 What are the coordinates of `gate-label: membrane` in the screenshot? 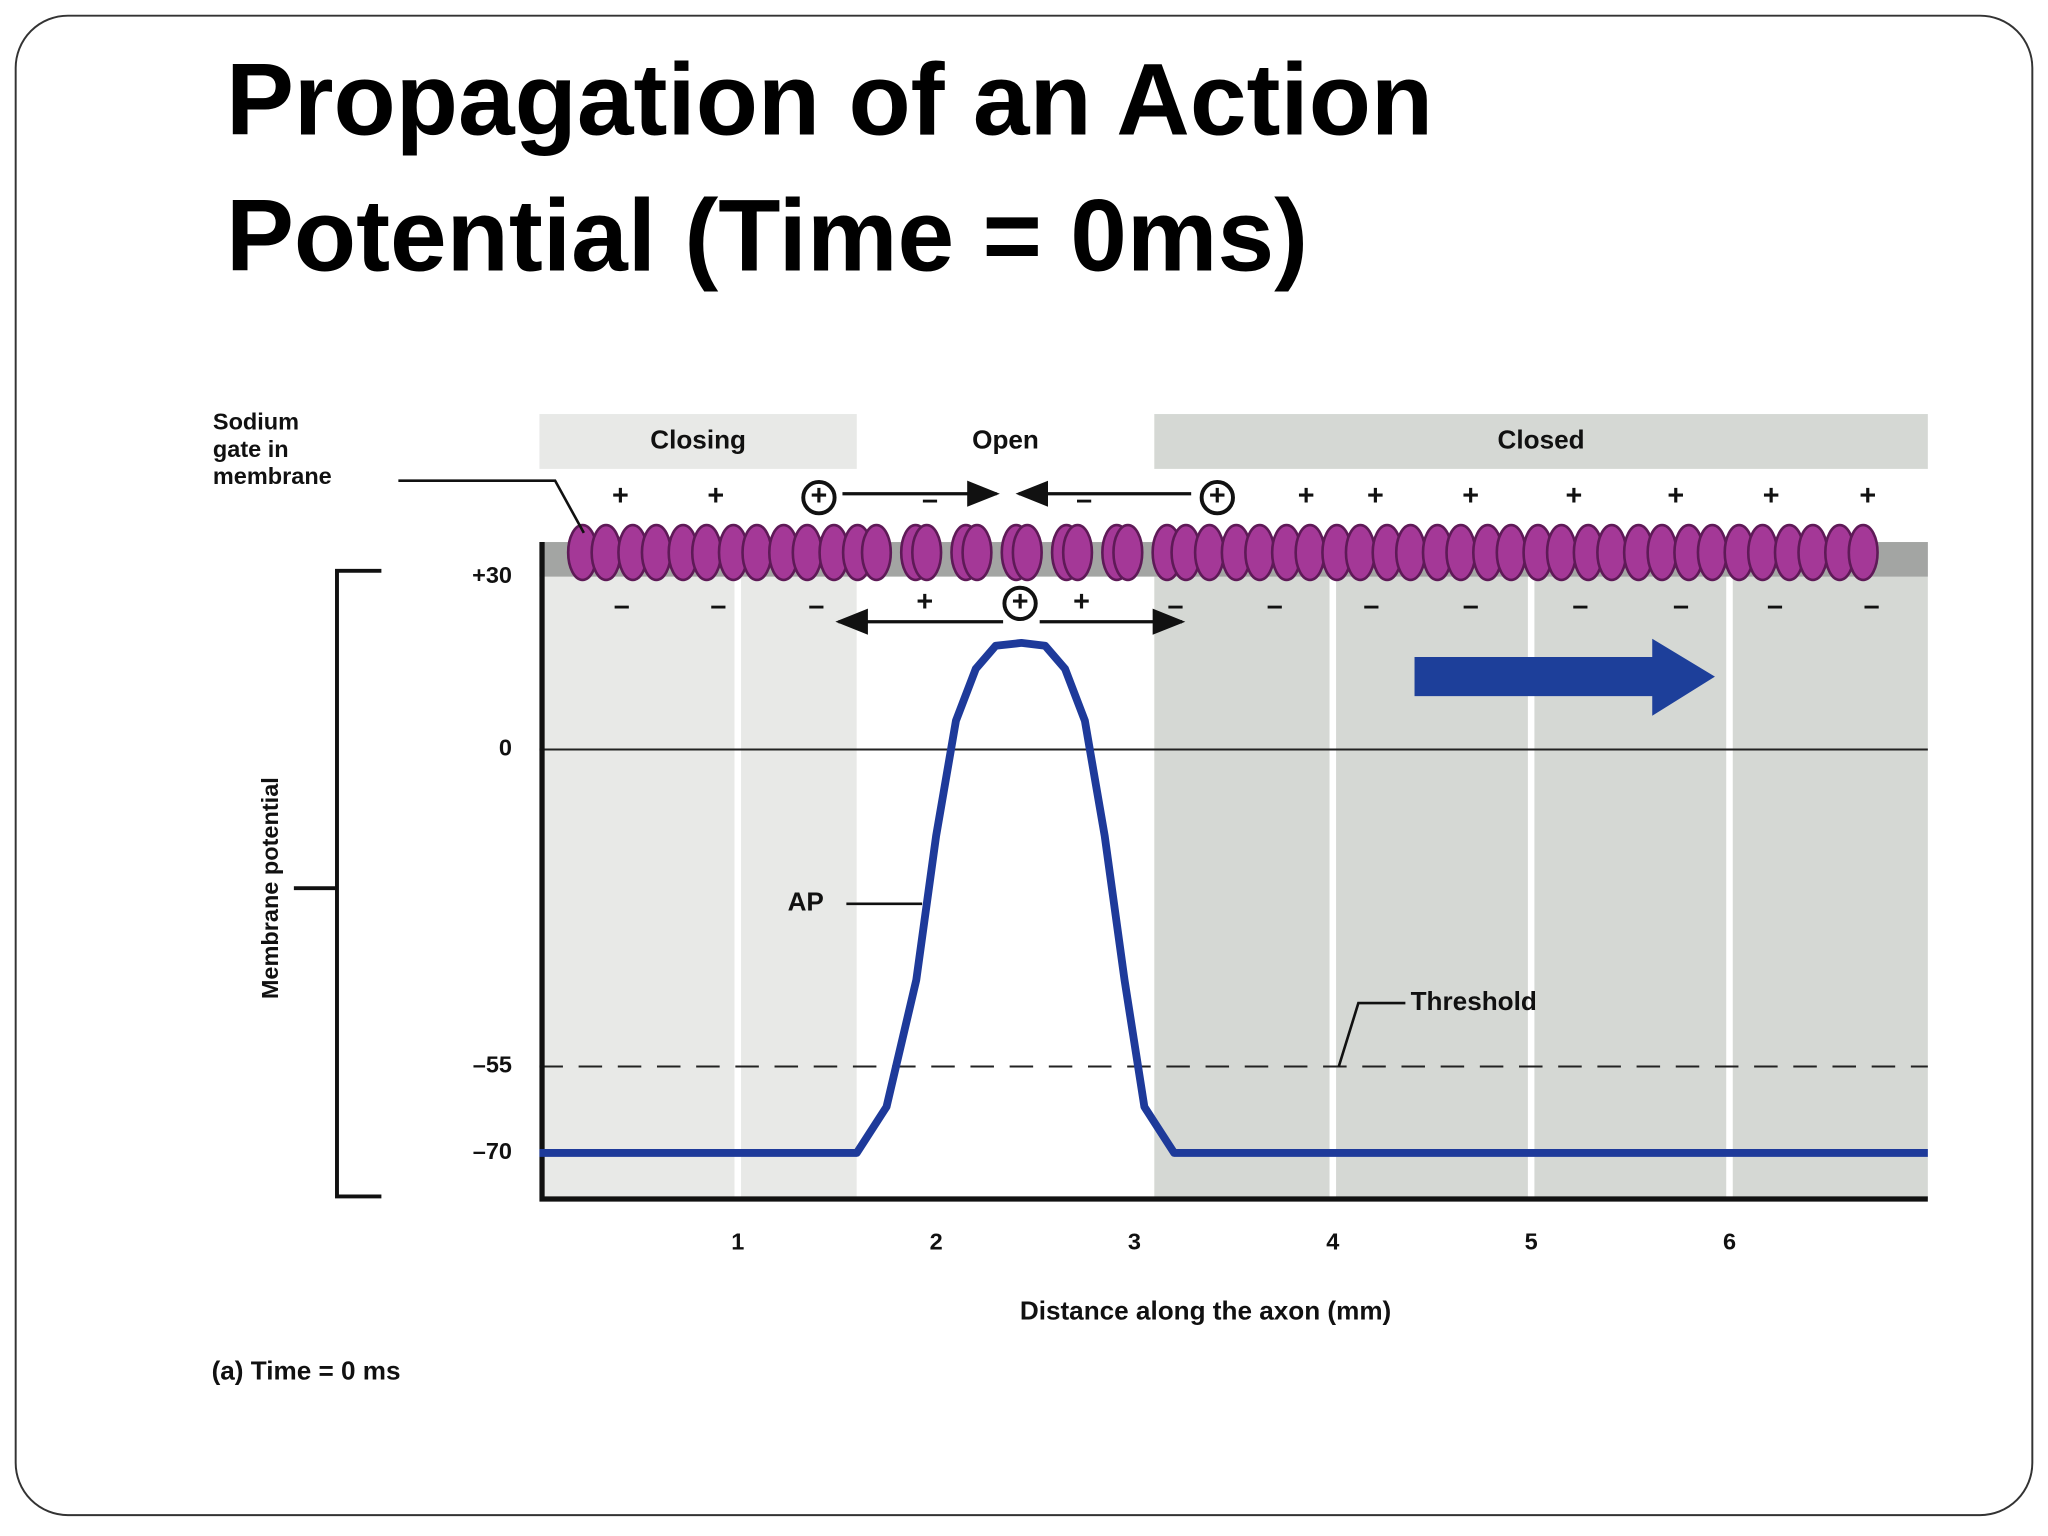 It's located at (272, 476).